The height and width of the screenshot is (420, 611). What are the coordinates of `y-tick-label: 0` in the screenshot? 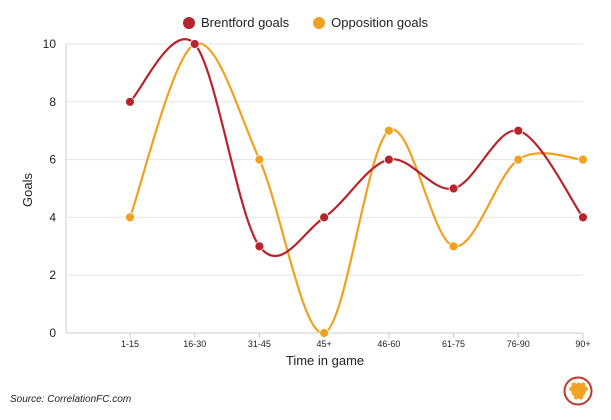 It's located at (52, 333).